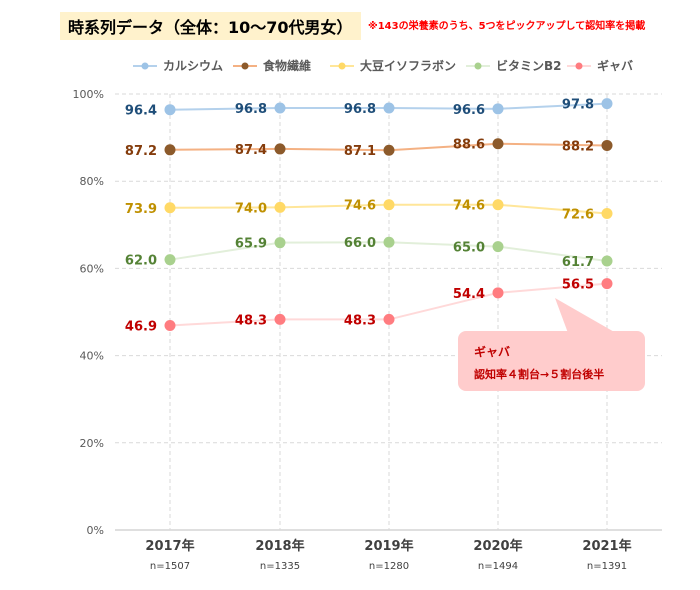  Describe the element at coordinates (389, 566) in the screenshot. I see `sample-size-label: n=1280` at that location.